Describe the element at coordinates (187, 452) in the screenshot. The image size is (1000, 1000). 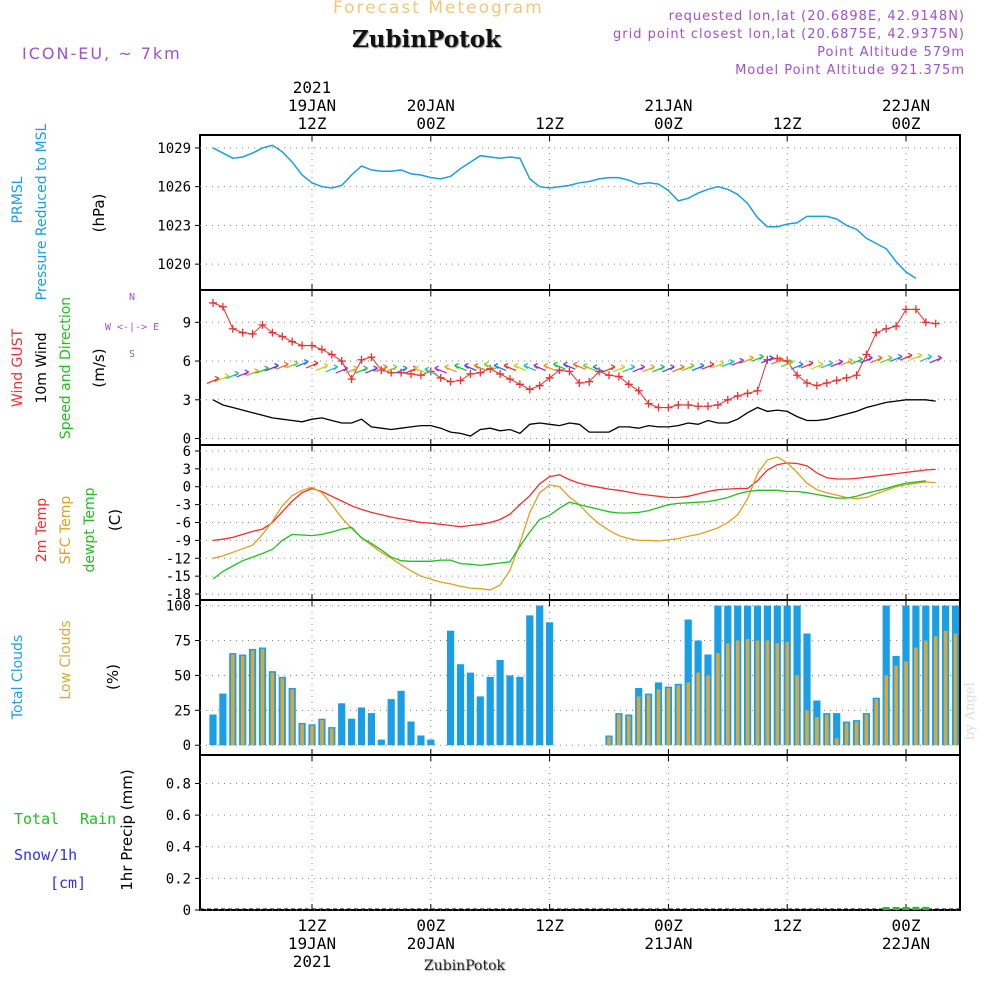
I see `y-tick-label: 6` at that location.